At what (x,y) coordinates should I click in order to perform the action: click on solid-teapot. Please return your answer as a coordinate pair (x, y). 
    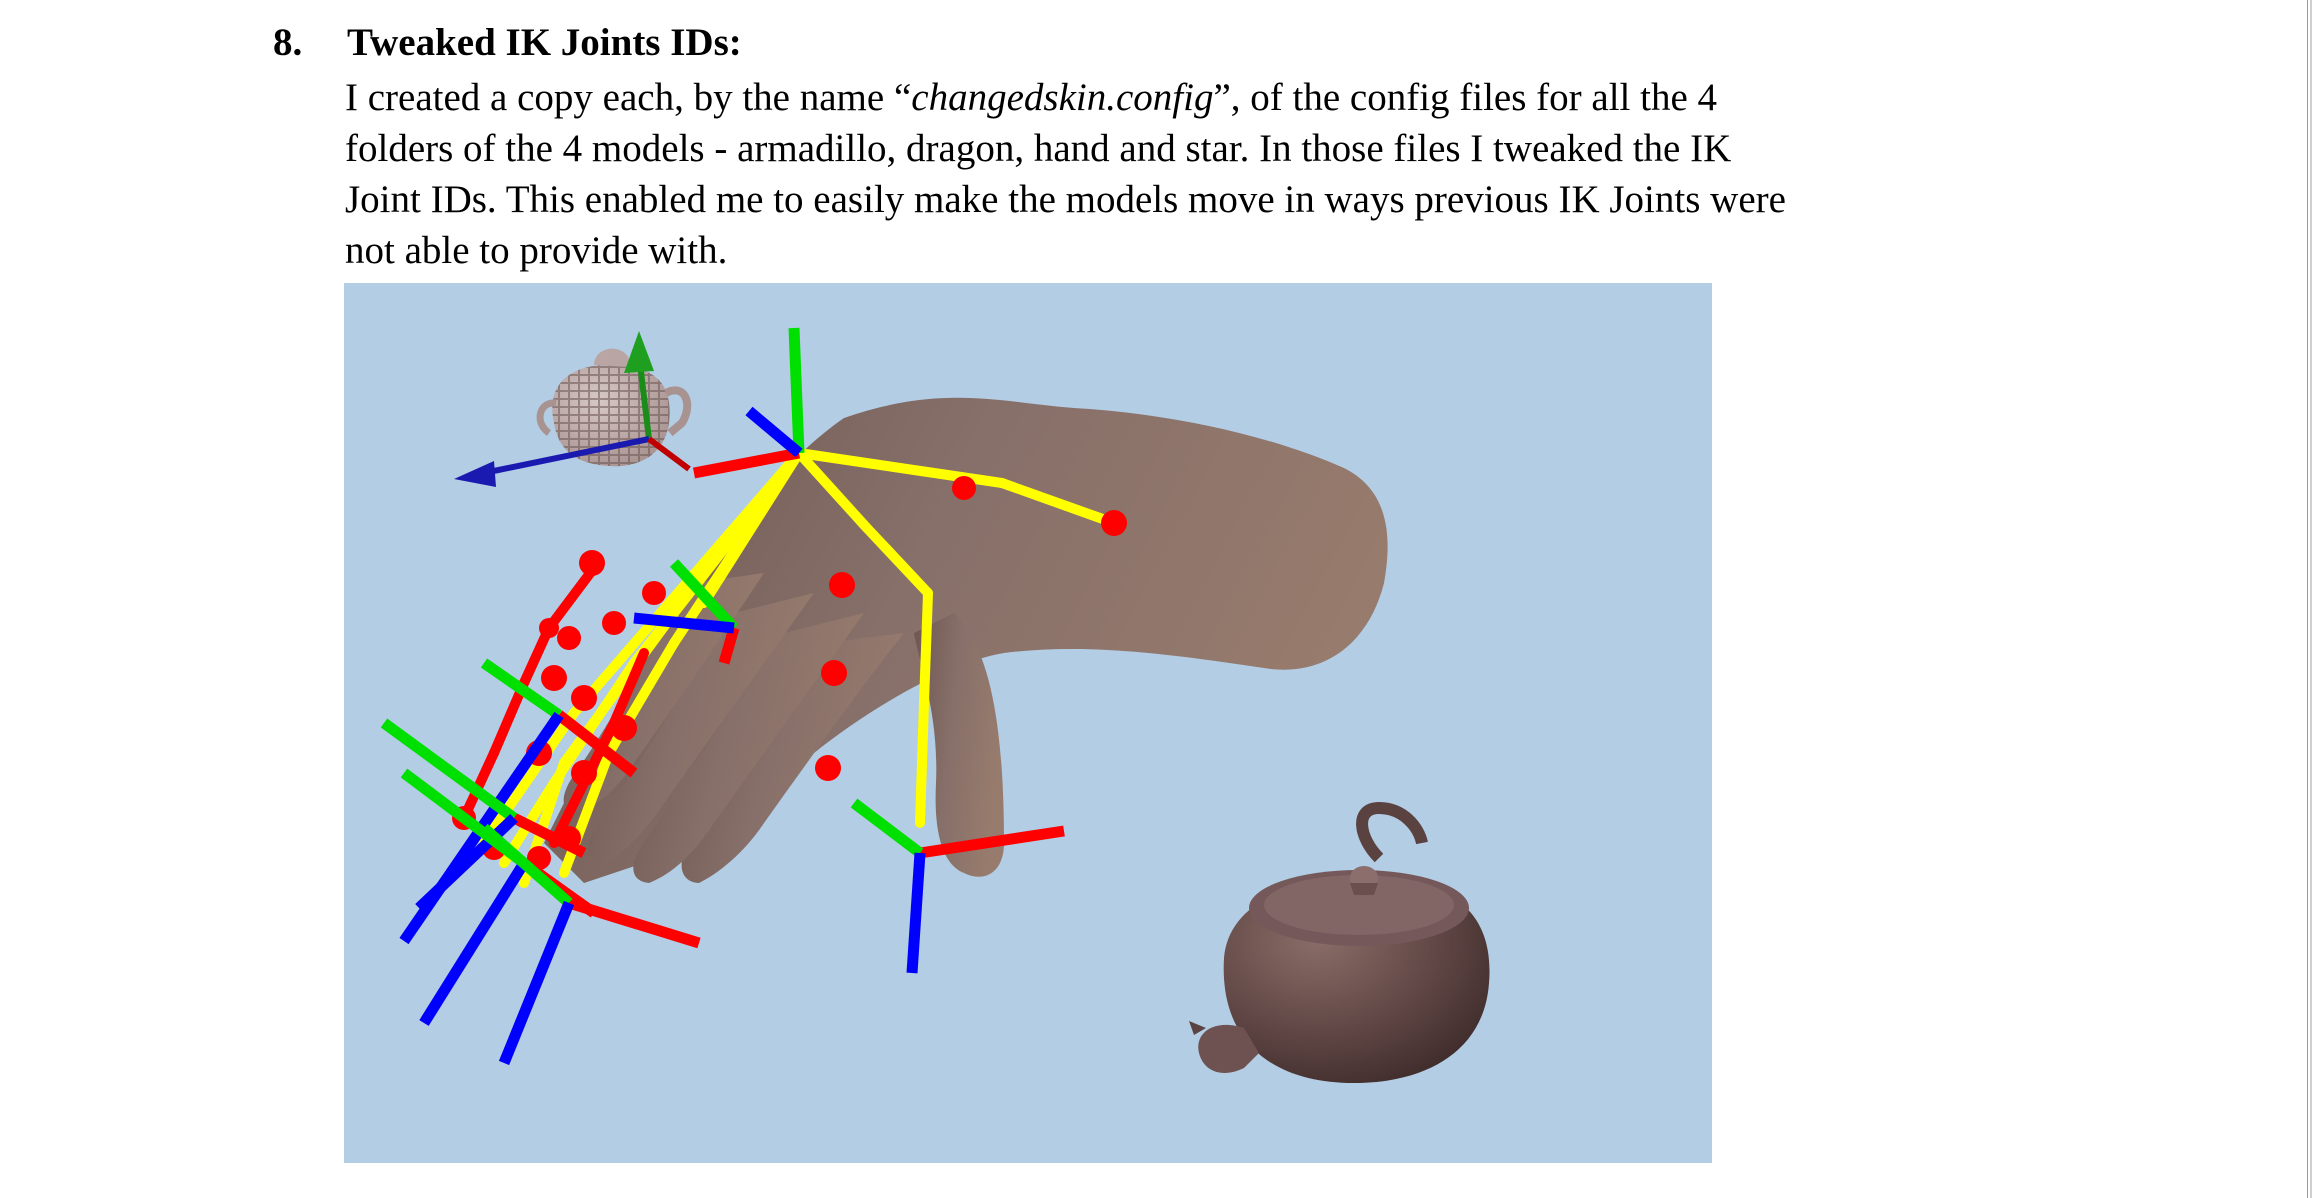
    Looking at the image, I should click on (1339, 942).